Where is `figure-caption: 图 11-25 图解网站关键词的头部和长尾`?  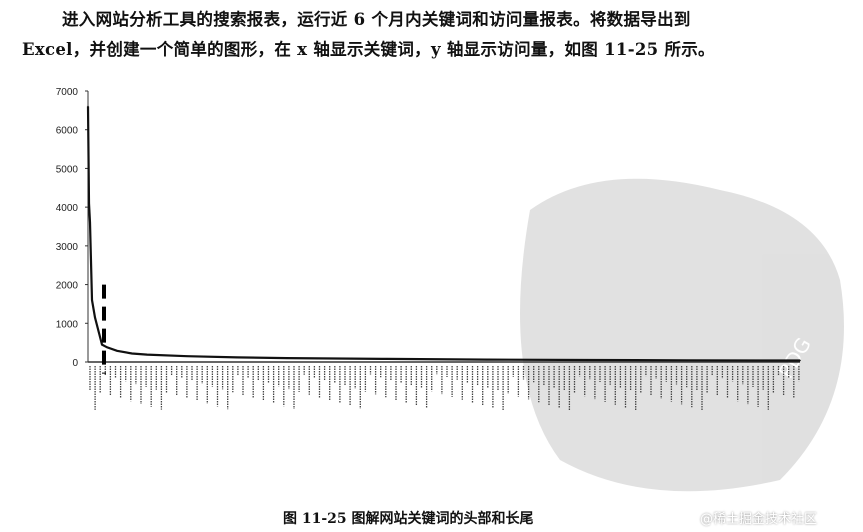
figure-caption: 图 11-25 图解网站关键词的头部和长尾 is located at coordinates (408, 519).